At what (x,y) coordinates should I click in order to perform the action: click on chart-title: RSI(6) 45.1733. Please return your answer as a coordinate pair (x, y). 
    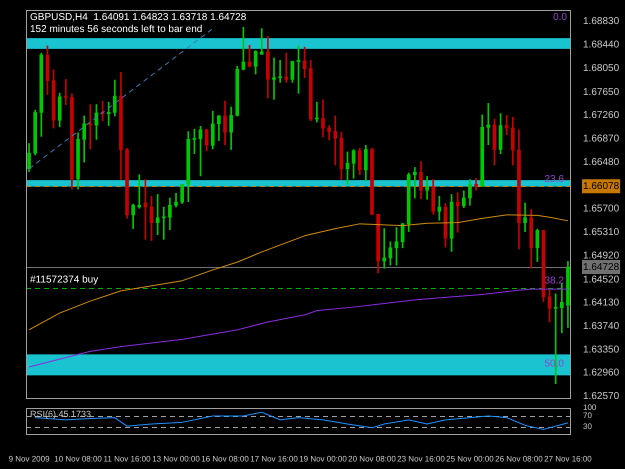
    Looking at the image, I should click on (61, 413).